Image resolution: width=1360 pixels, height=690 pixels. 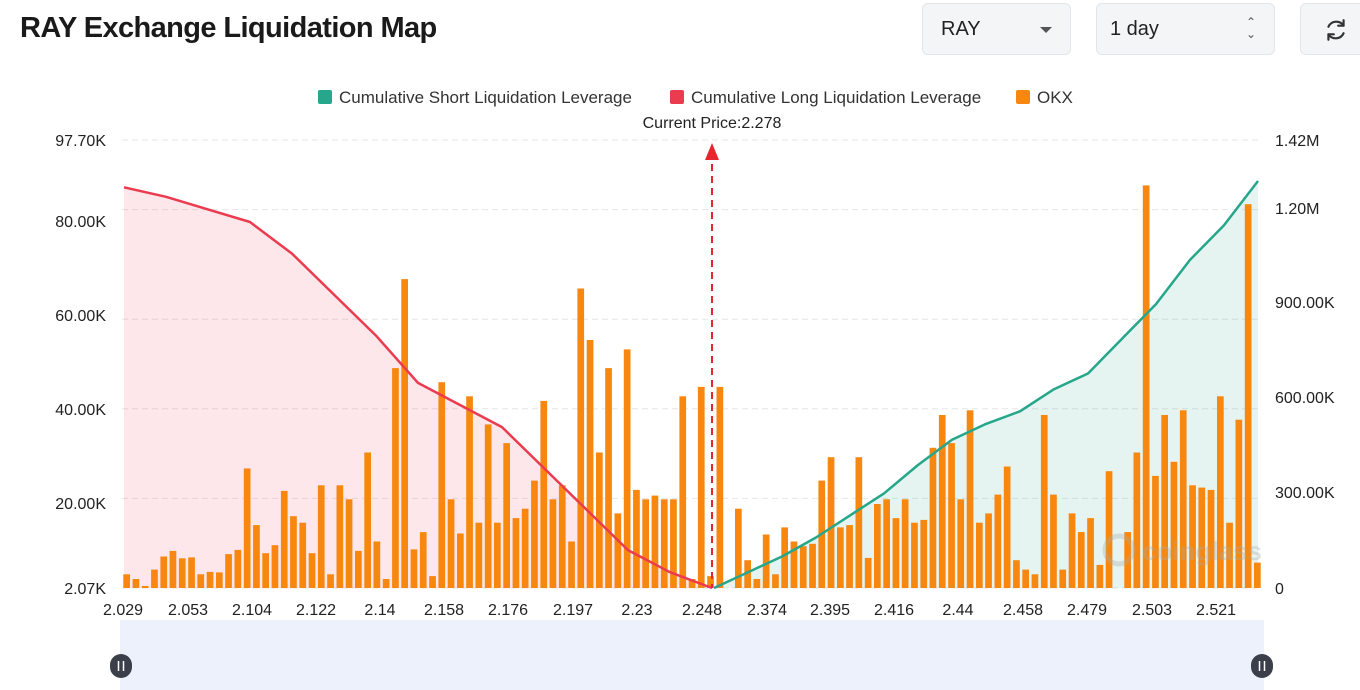 What do you see at coordinates (1046, 30) in the screenshot?
I see `chevron-down-icon` at bounding box center [1046, 30].